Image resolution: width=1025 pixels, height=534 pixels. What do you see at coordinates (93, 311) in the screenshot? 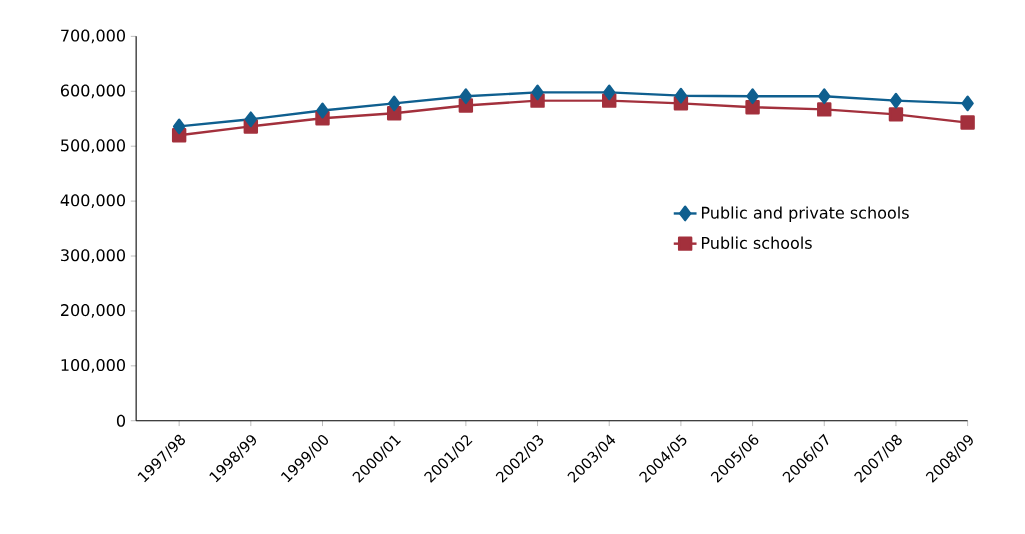
I see `y-tick-label: 200,000` at bounding box center [93, 311].